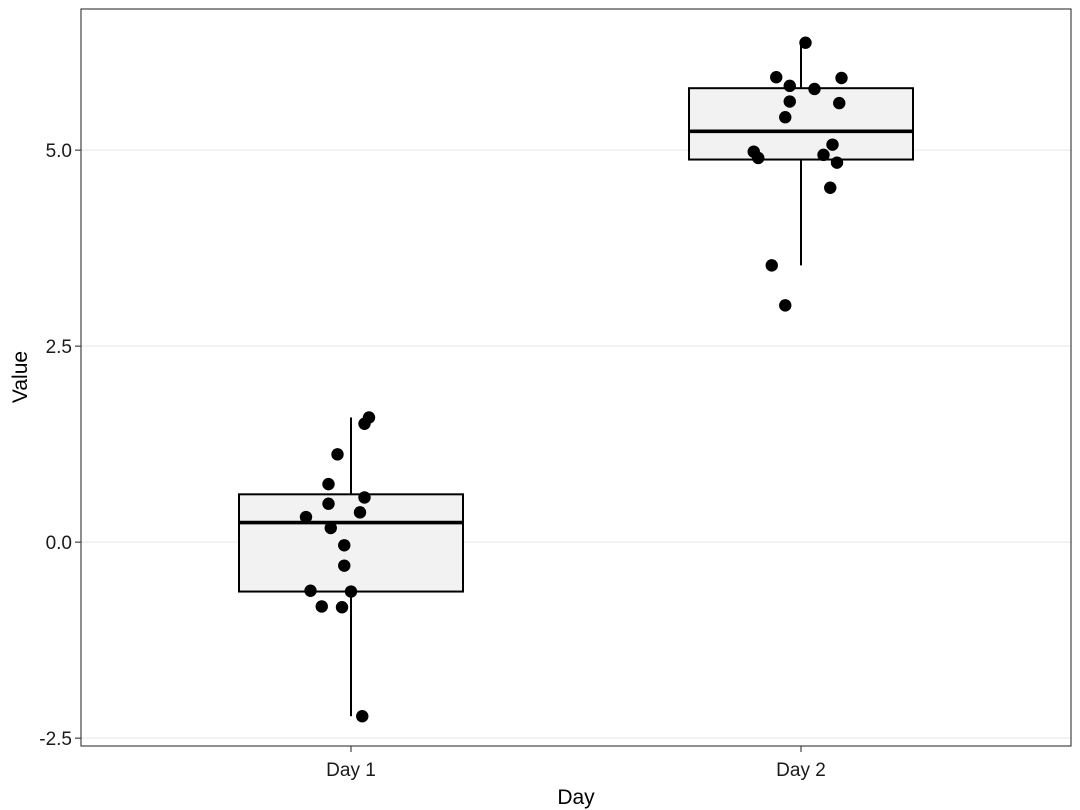 The height and width of the screenshot is (810, 1080). I want to click on x-tick-label: Day 1, so click(351, 770).